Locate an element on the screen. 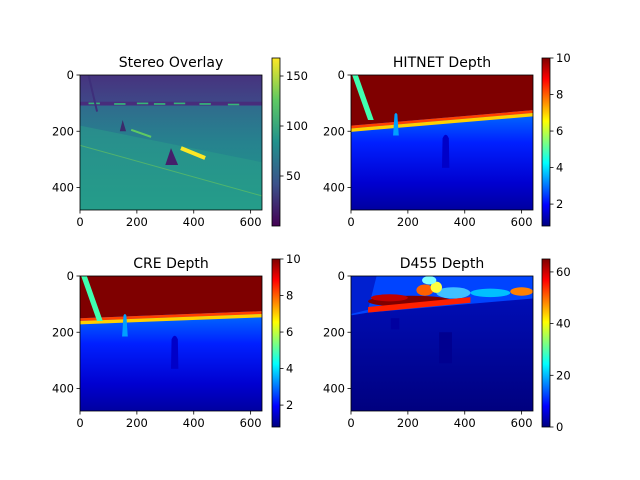 The width and height of the screenshot is (640, 480). subplot-2: CRE Depth 0 200 400 600 0 200 400 2 4 6 8 10 is located at coordinates (176, 341).